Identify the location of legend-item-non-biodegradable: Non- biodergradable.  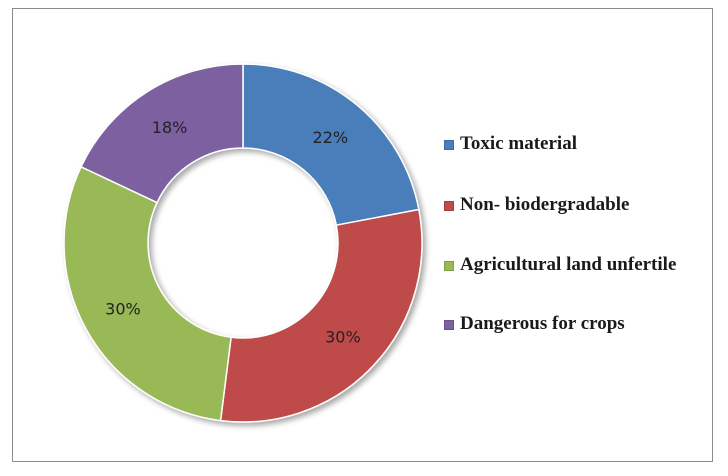
(564, 205).